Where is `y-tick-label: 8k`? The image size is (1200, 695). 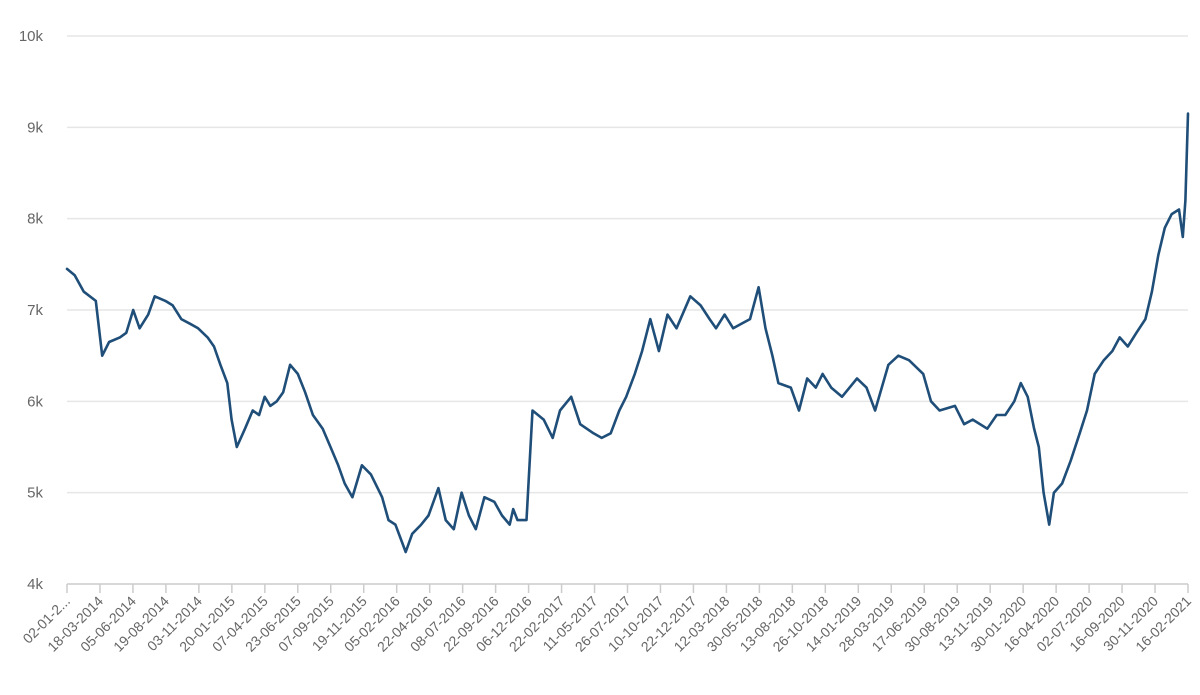 y-tick-label: 8k is located at coordinates (35, 219).